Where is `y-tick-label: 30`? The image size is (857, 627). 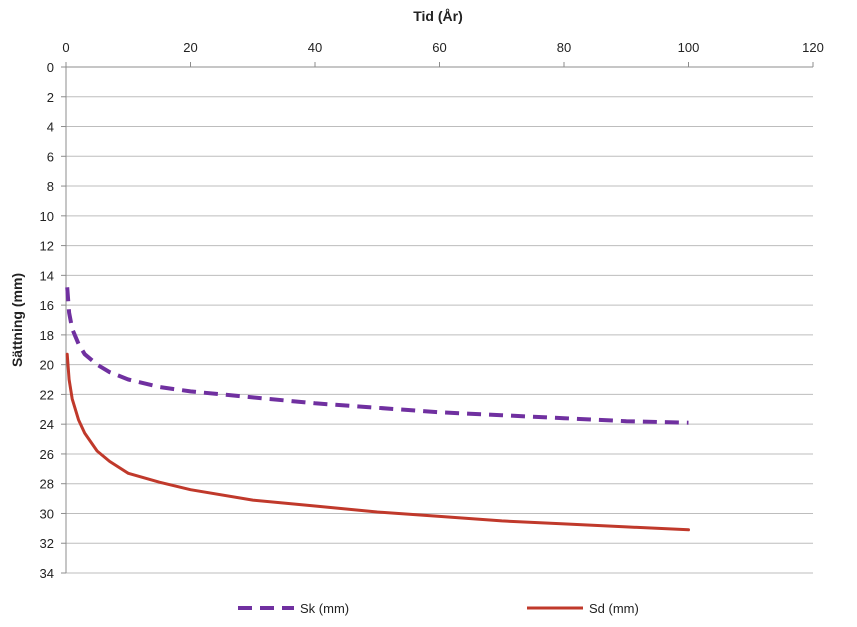 y-tick-label: 30 is located at coordinates (47, 513).